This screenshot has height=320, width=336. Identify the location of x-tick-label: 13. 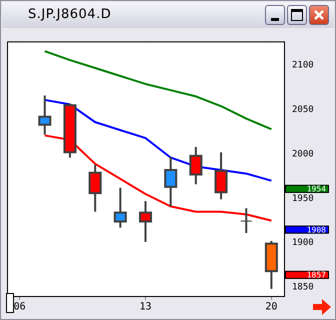
(145, 307).